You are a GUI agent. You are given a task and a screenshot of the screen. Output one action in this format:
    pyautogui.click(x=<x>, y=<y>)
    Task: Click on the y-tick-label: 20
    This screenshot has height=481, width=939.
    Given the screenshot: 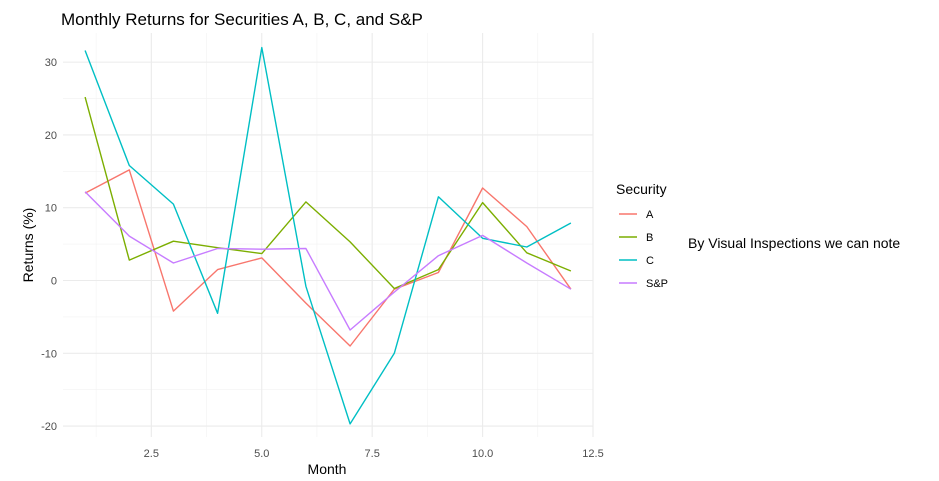 What is the action you would take?
    pyautogui.click(x=51, y=136)
    